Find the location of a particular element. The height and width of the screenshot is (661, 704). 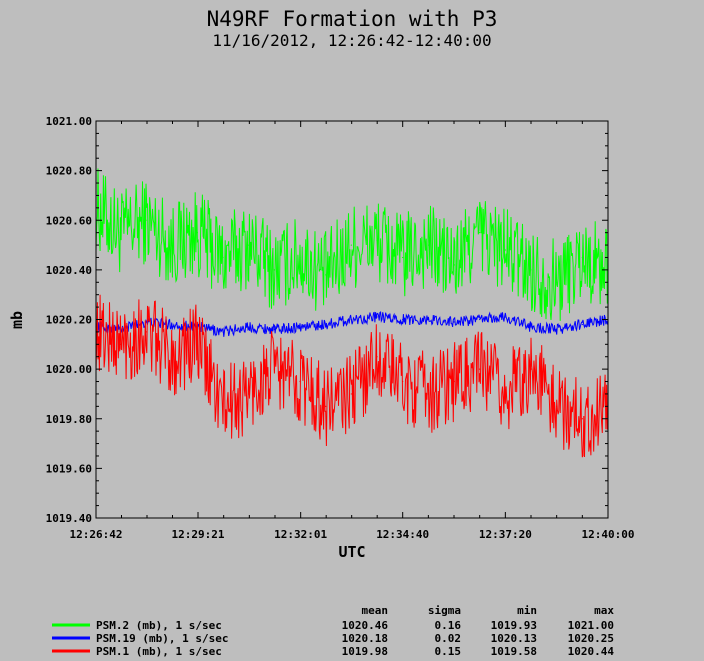

y-tick-label: 1020.00 is located at coordinates (69, 369).